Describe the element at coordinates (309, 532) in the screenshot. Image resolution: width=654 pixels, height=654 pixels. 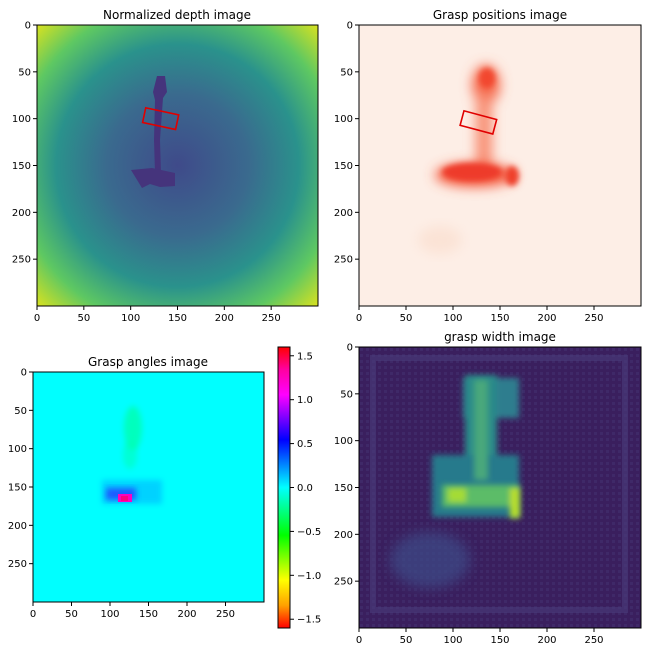
I see `colorbar-tick-label: −0.5` at that location.